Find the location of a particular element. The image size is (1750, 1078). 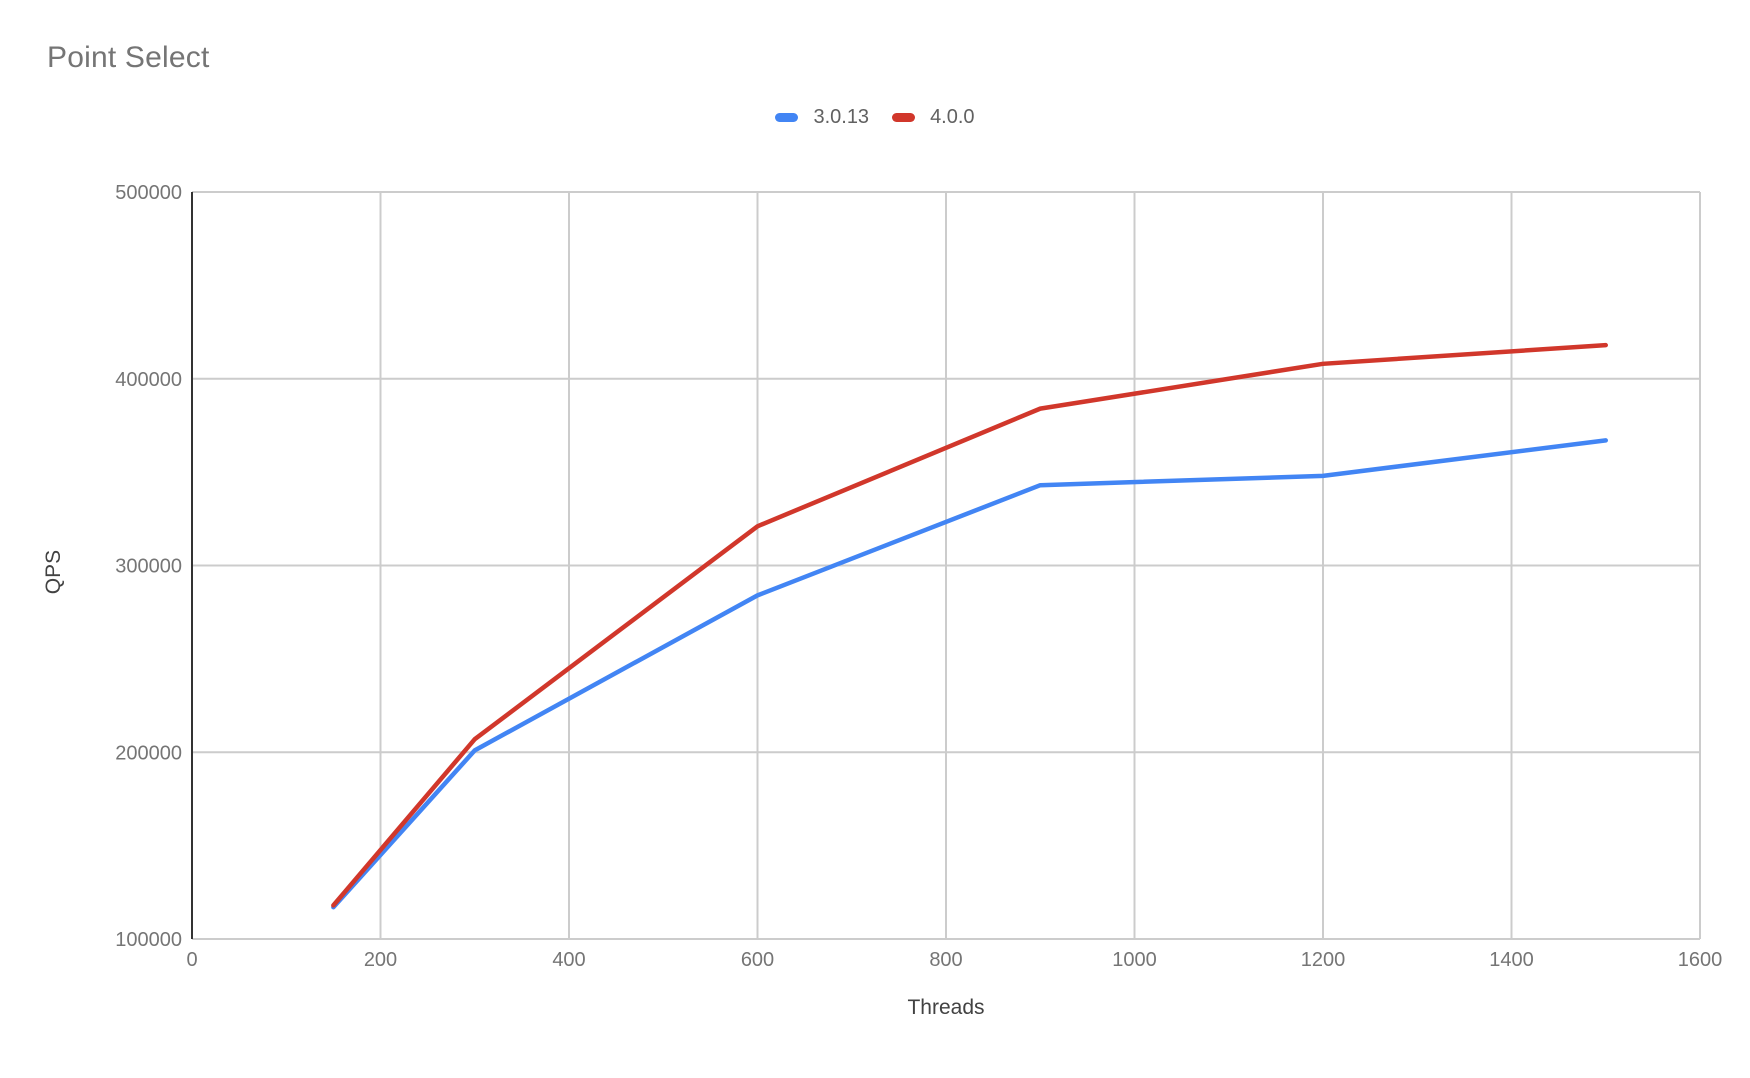

y-tick-label: 300000 is located at coordinates (148, 567).